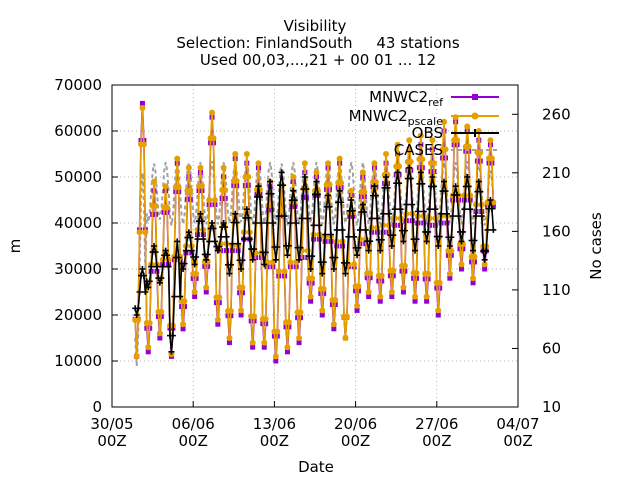  I want to click on x-tick-label-day: 27/06, so click(436, 424).